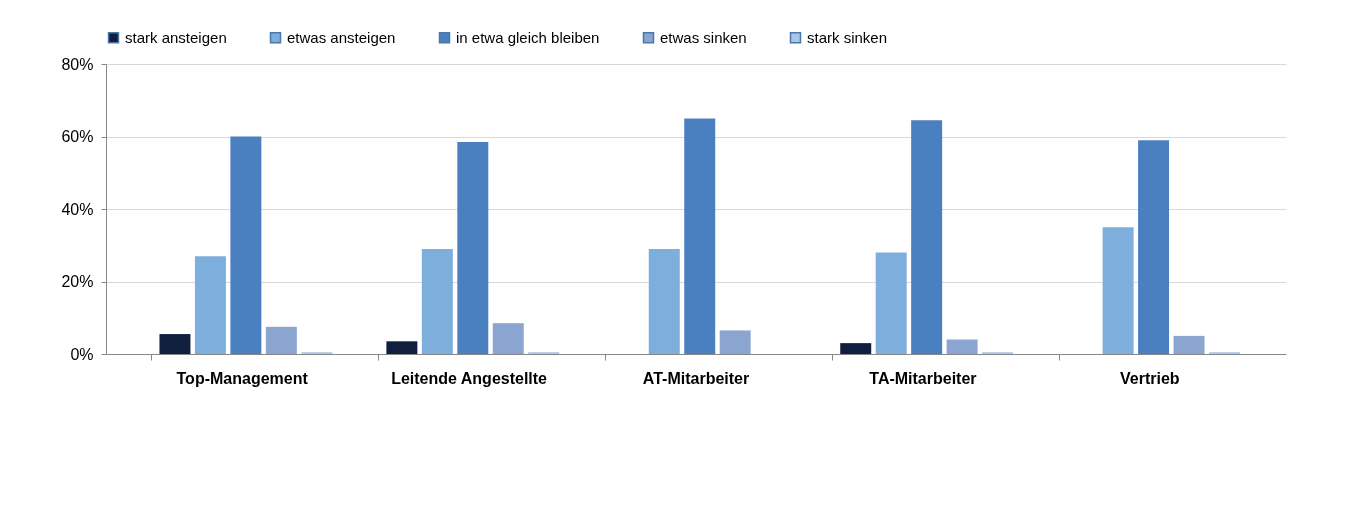  Describe the element at coordinates (1150, 378) in the screenshot. I see `x-tick-label: Vertrieb` at that location.